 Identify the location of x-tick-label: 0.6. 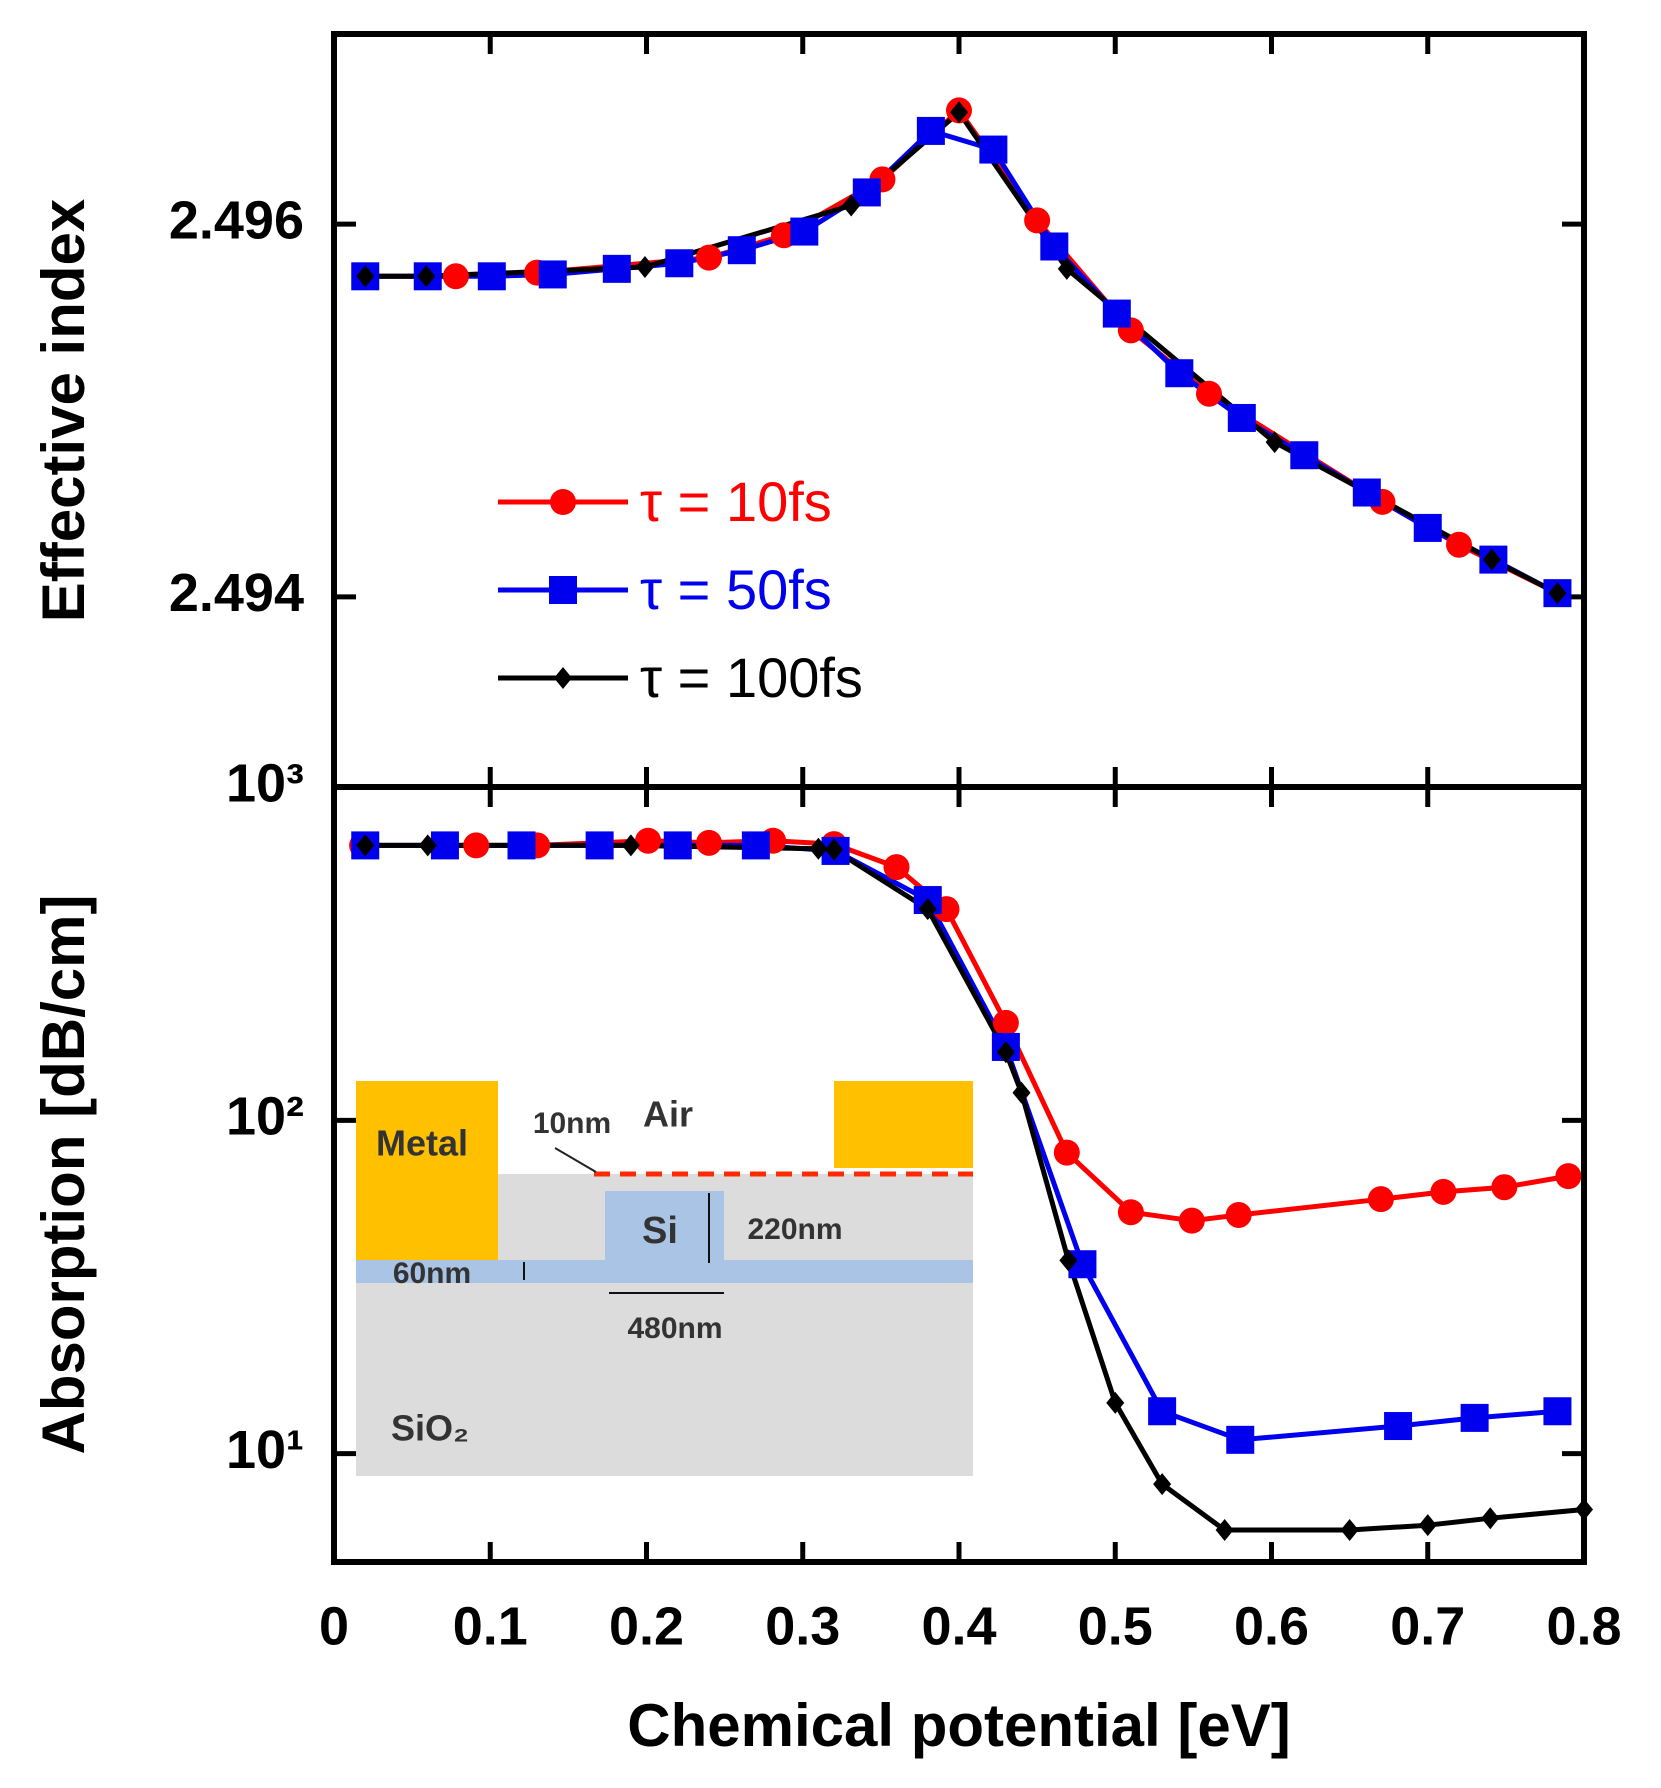
(1271, 1626).